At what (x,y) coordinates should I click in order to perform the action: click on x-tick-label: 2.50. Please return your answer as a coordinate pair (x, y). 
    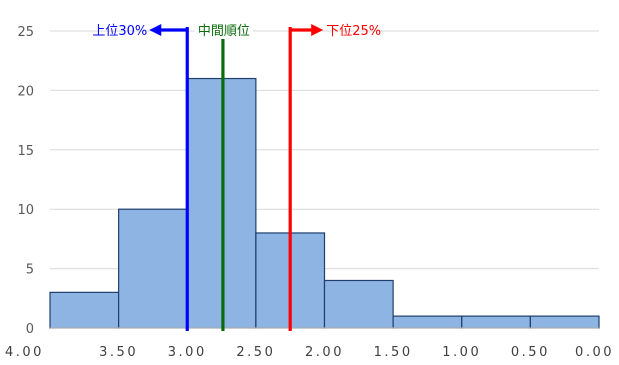
    Looking at the image, I should click on (255, 352).